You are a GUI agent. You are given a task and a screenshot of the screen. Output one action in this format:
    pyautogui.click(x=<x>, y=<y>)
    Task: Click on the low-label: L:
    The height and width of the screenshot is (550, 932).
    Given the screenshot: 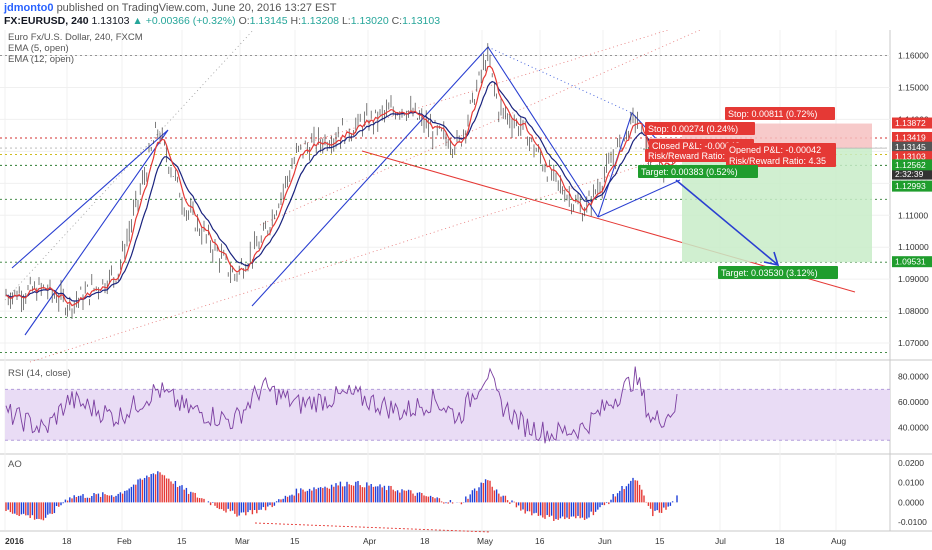 What is the action you would take?
    pyautogui.click(x=346, y=21)
    